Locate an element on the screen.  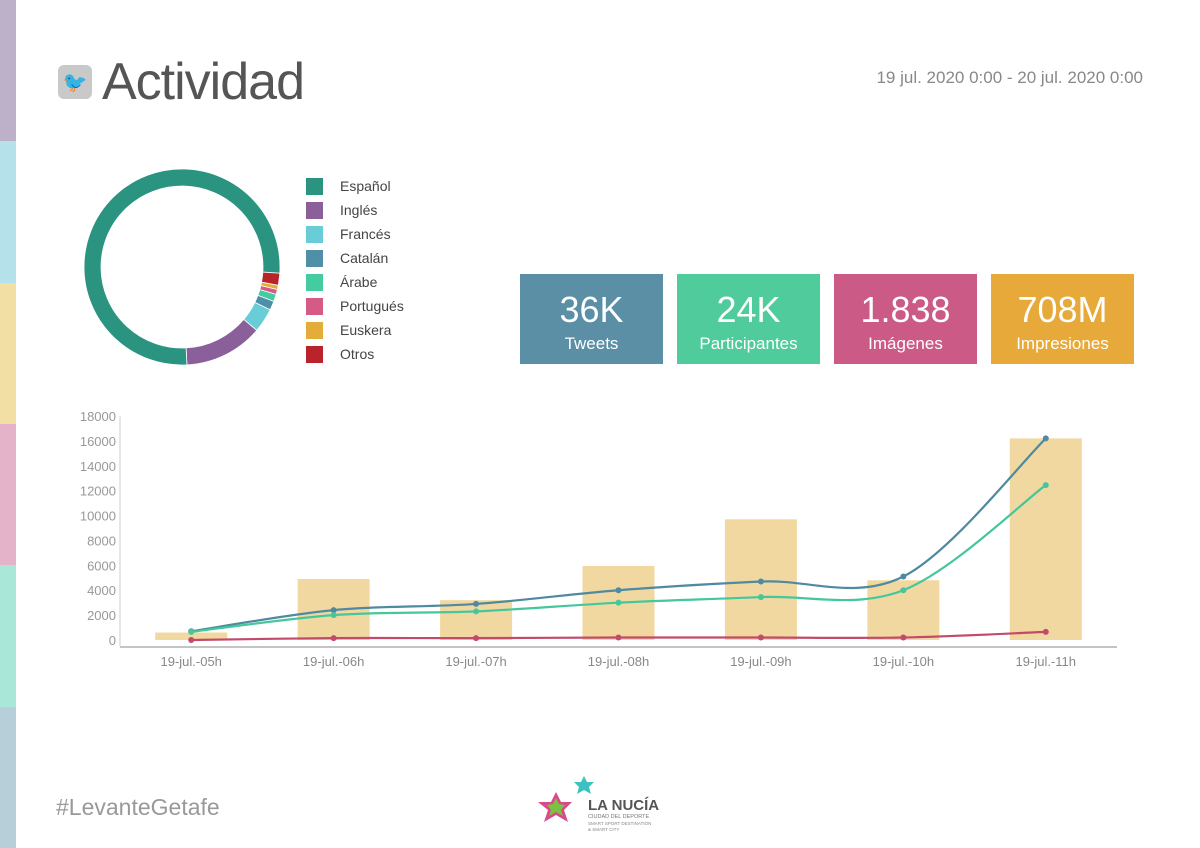
legend-label: Euskera is located at coordinates (366, 330).